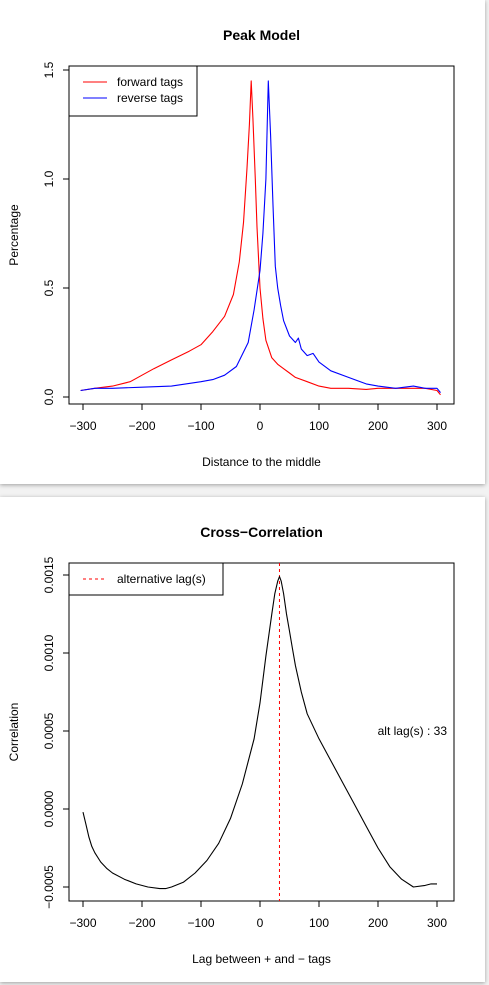 The width and height of the screenshot is (489, 985). Describe the element at coordinates (49, 887) in the screenshot. I see `y-tick-label: −0.0005` at that location.